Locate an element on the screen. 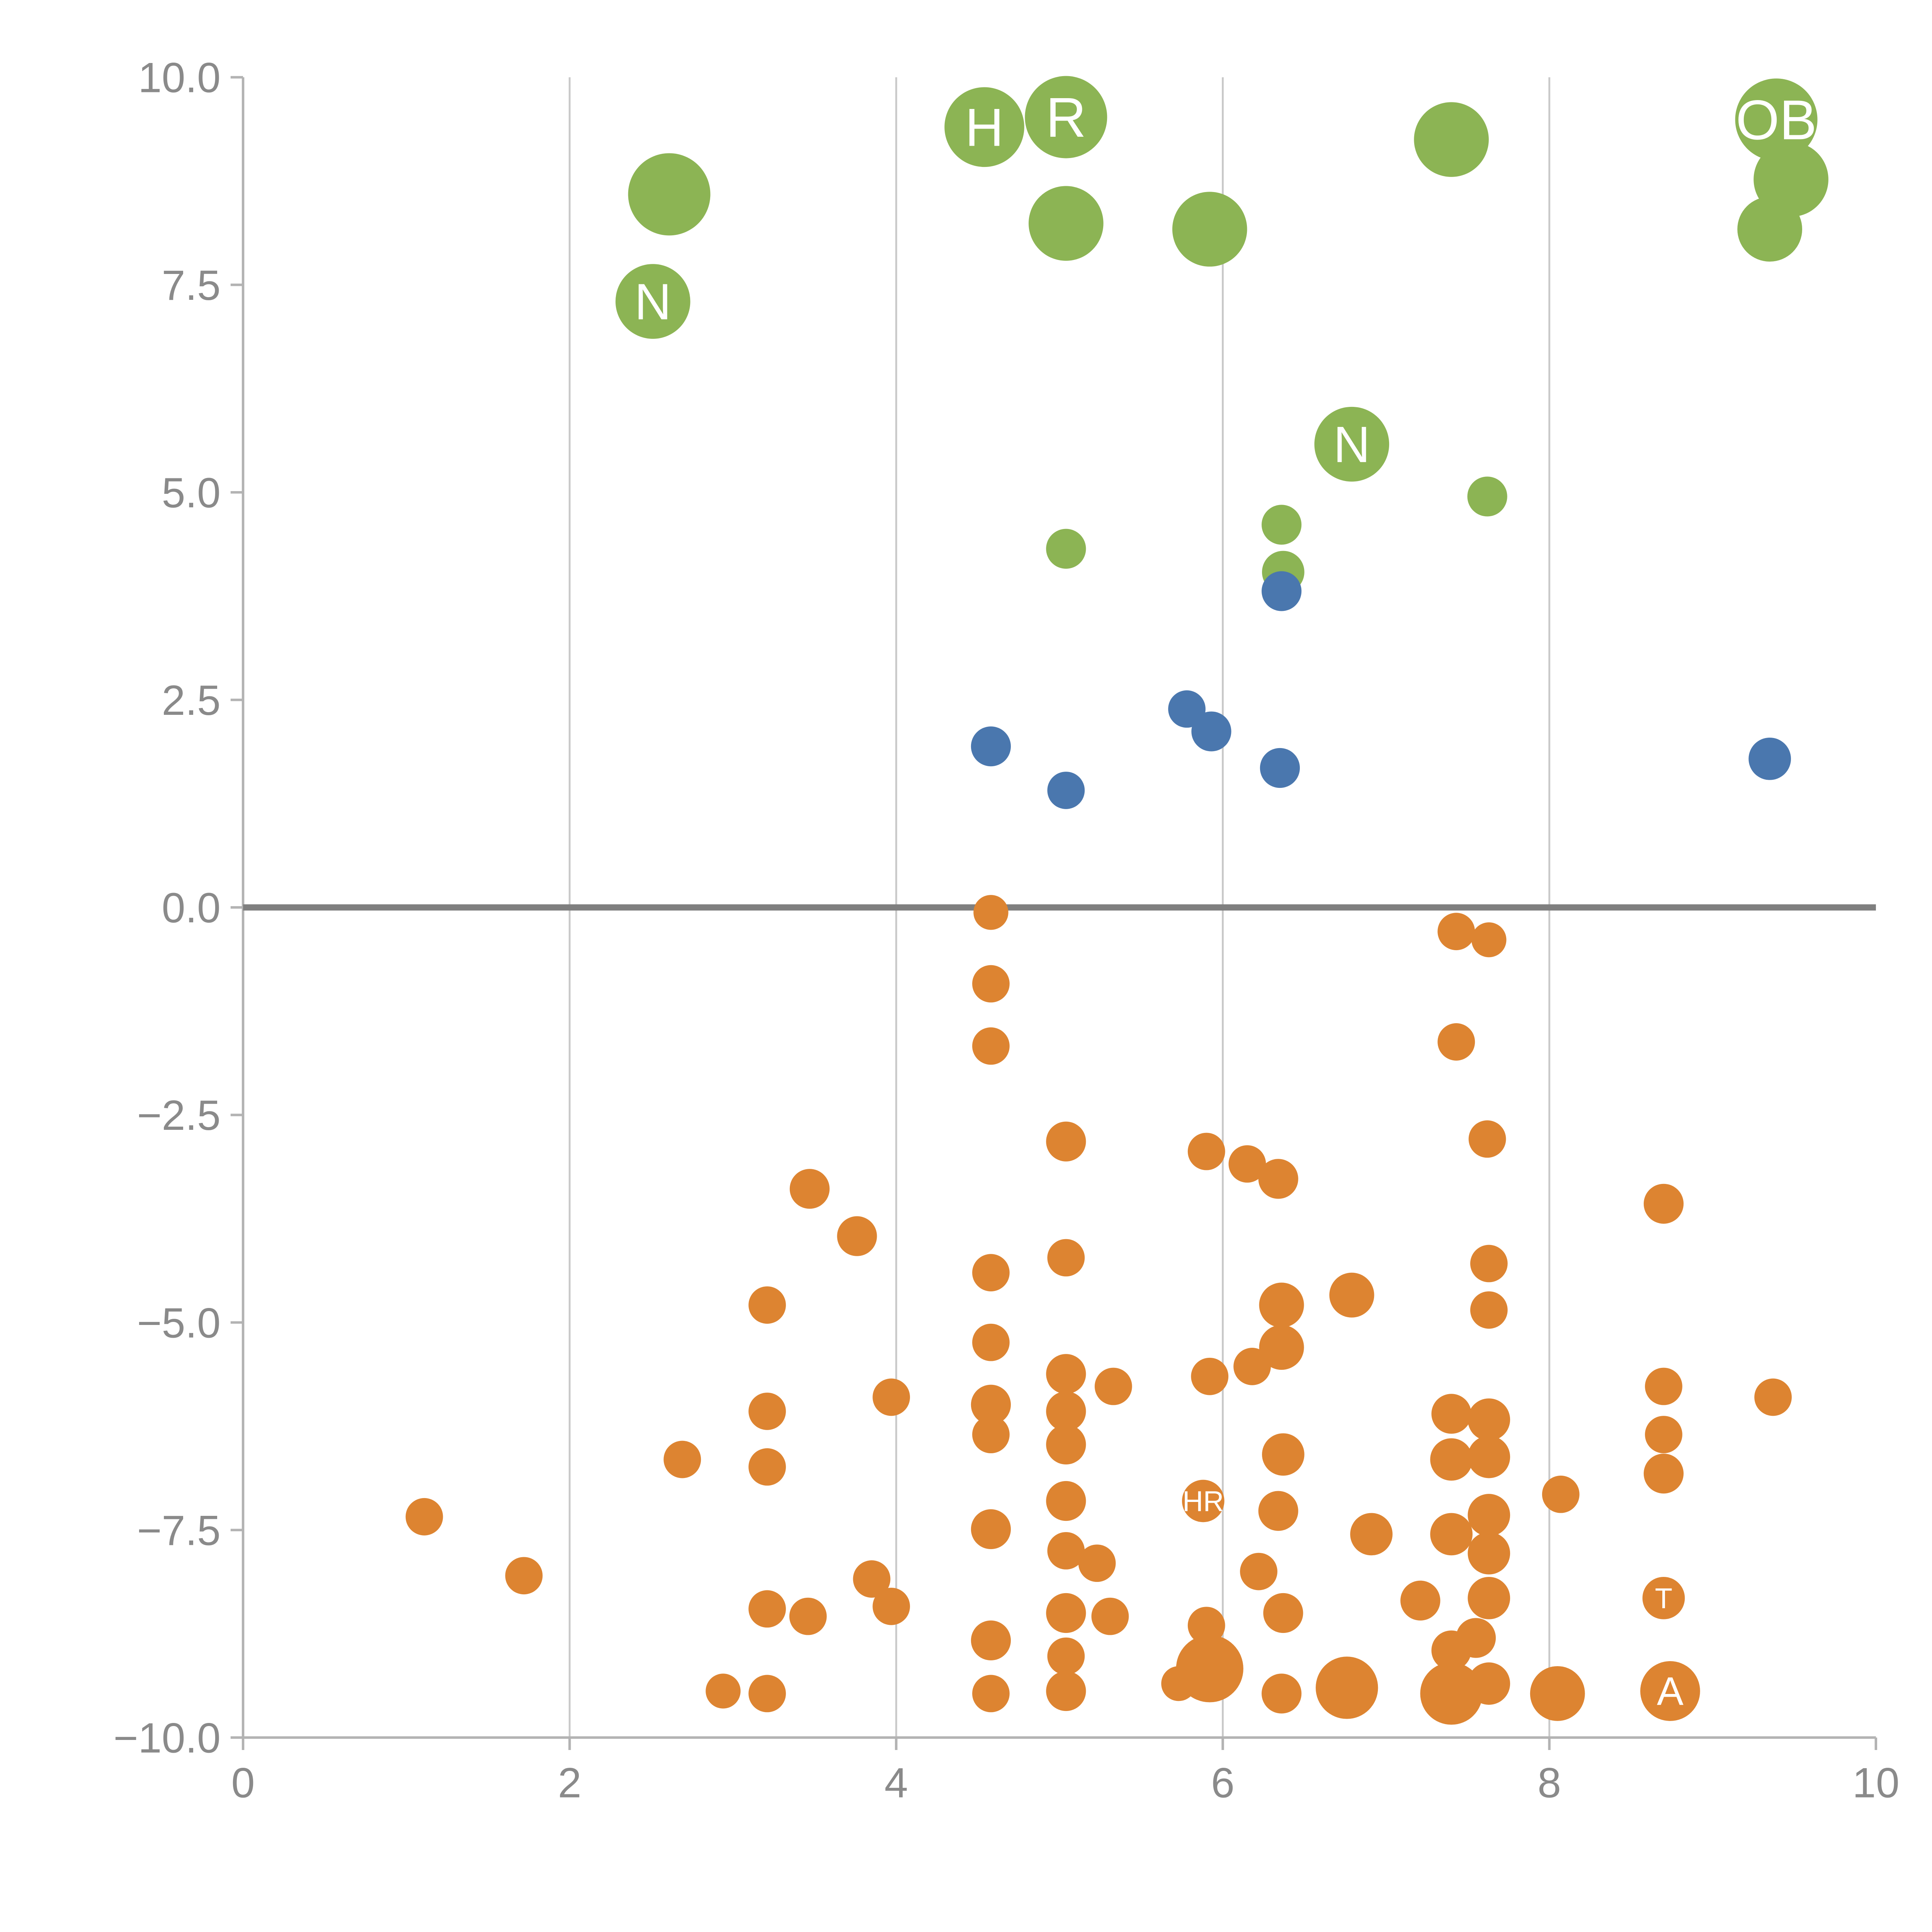 This screenshot has width=1932, height=1932. point-label: T is located at coordinates (1664, 1598).